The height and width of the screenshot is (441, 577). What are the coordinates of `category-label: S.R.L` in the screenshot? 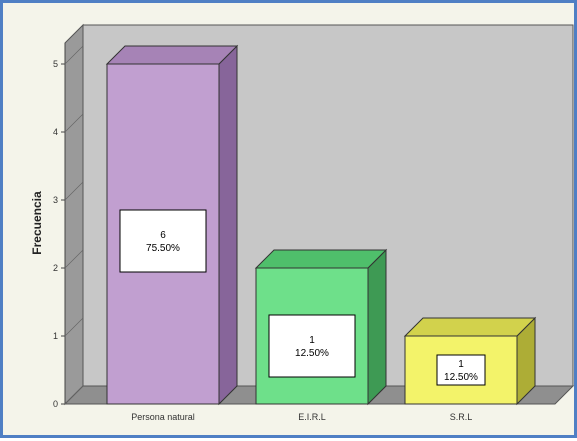 It's located at (461, 417).